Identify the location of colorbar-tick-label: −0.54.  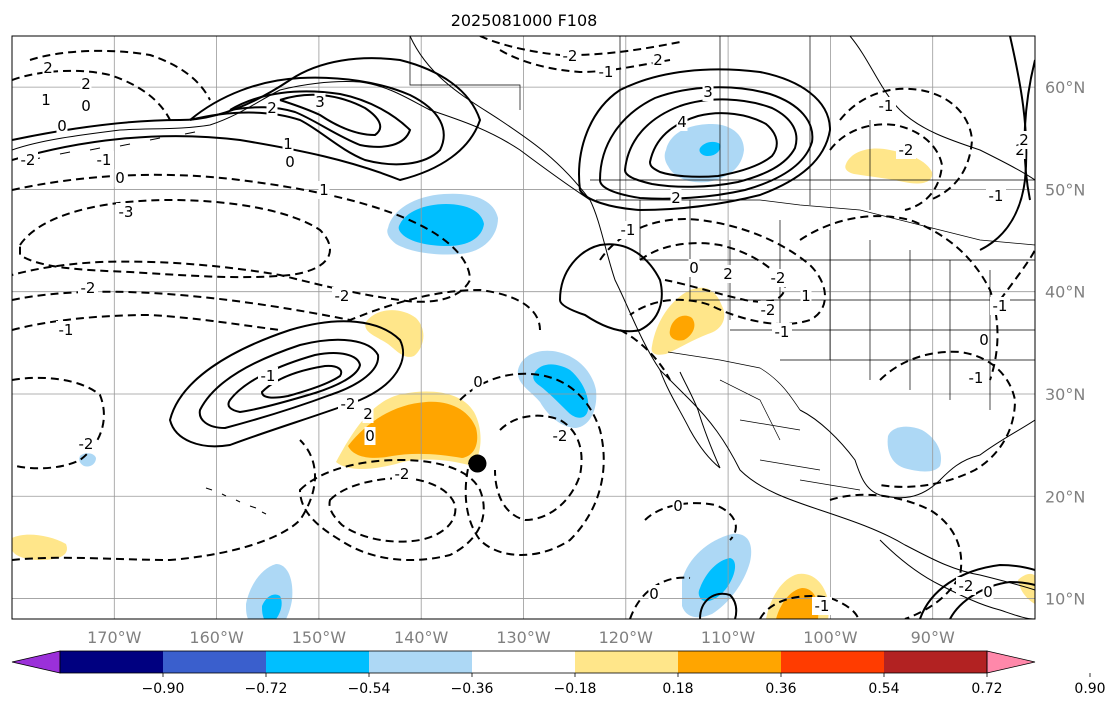
(369, 689).